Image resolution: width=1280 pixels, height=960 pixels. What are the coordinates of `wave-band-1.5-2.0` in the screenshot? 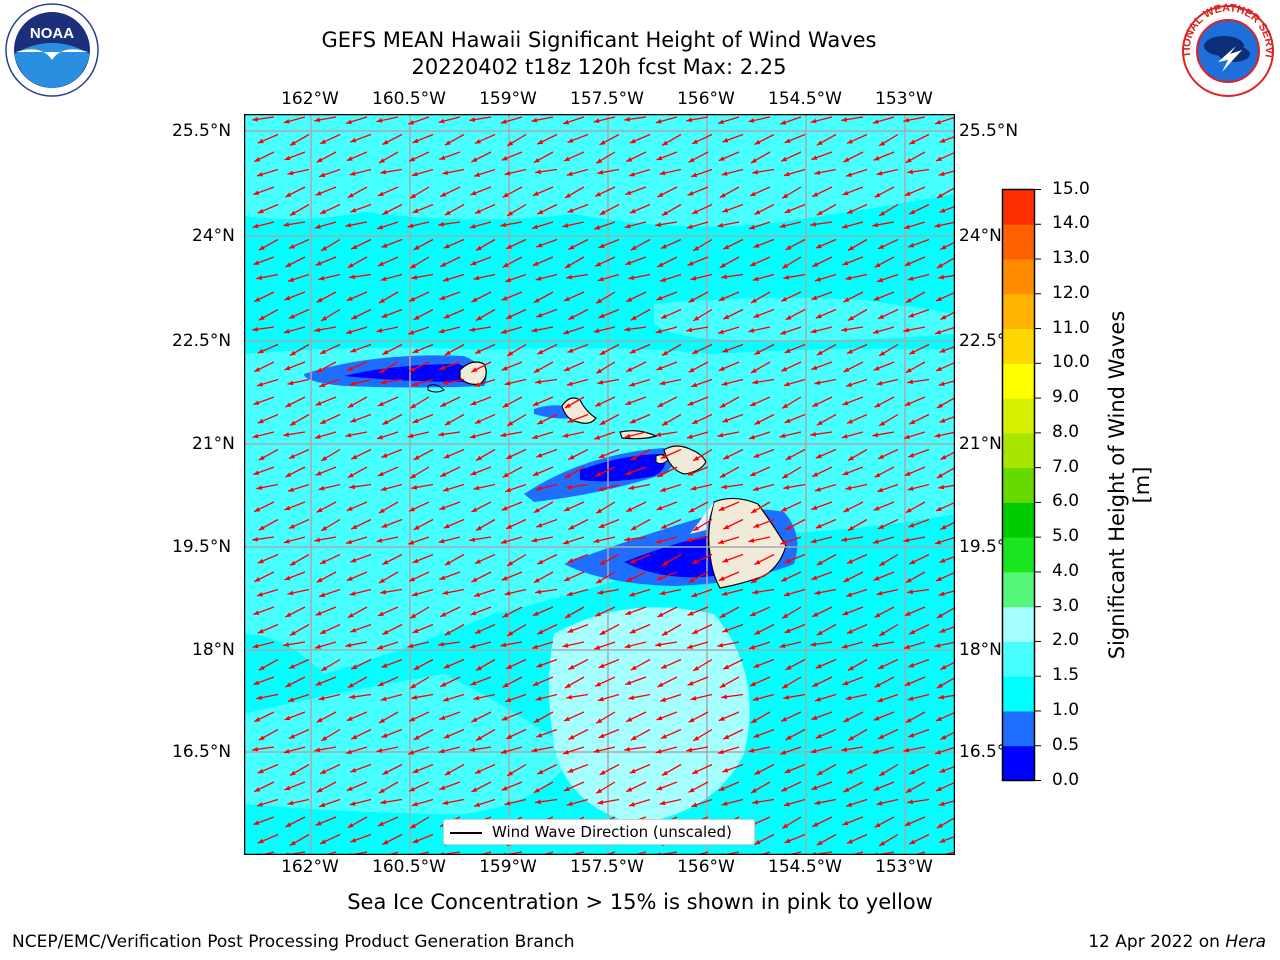 It's located at (409, 744).